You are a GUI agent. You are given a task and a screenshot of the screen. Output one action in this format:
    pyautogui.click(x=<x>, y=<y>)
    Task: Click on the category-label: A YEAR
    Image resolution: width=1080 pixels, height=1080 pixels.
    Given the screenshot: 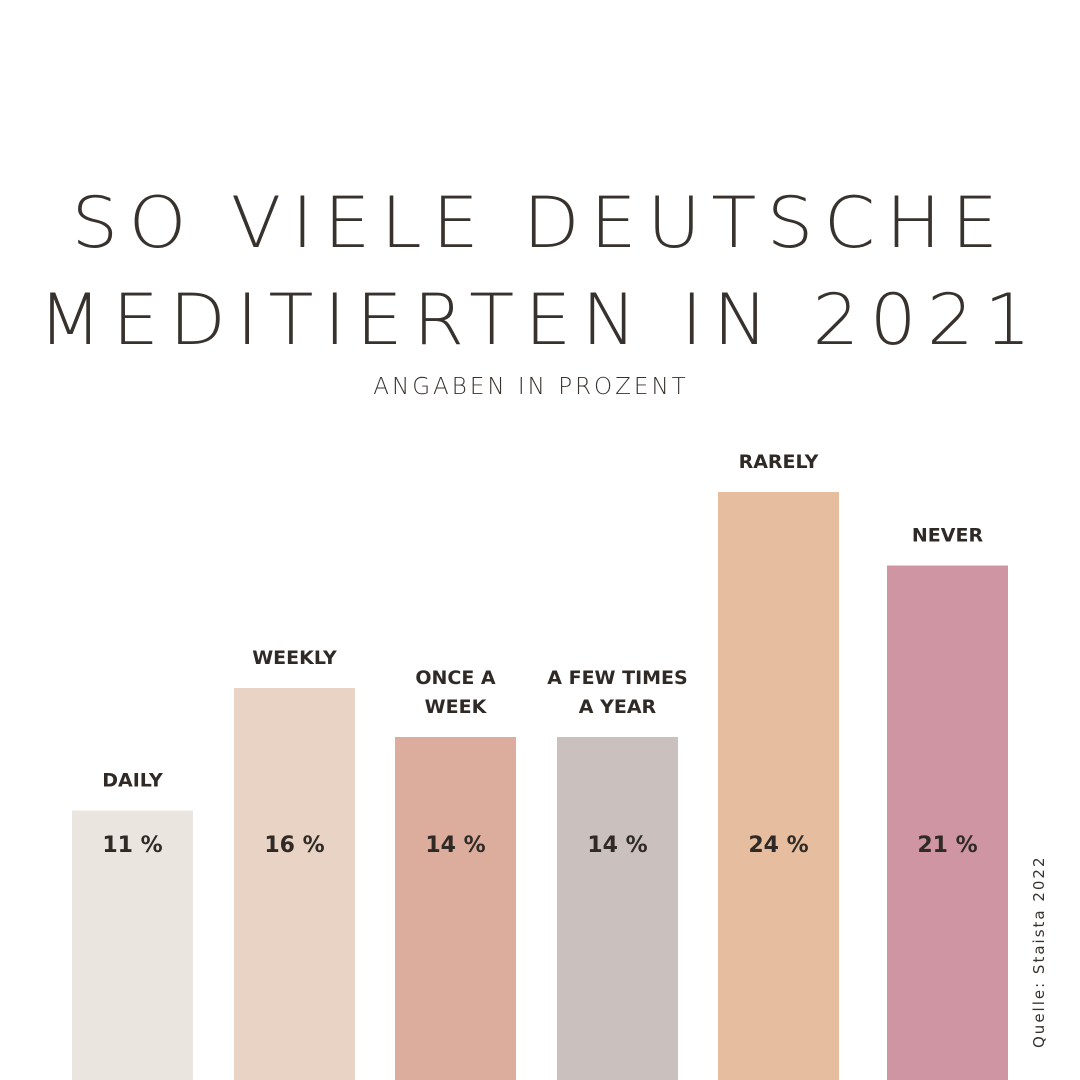 What is the action you would take?
    pyautogui.click(x=618, y=707)
    